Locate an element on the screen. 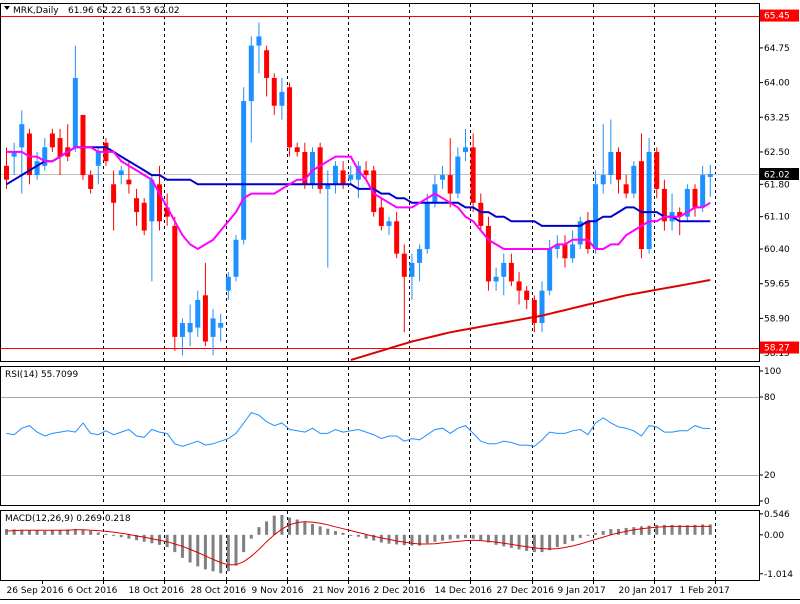 This screenshot has width=800, height=604. price-tick-label: 64.00 is located at coordinates (777, 84).